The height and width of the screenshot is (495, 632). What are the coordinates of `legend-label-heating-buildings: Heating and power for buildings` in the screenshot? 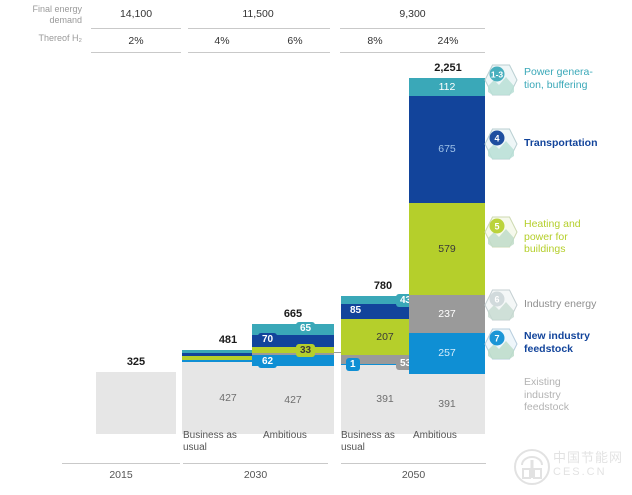 It's located at (552, 236).